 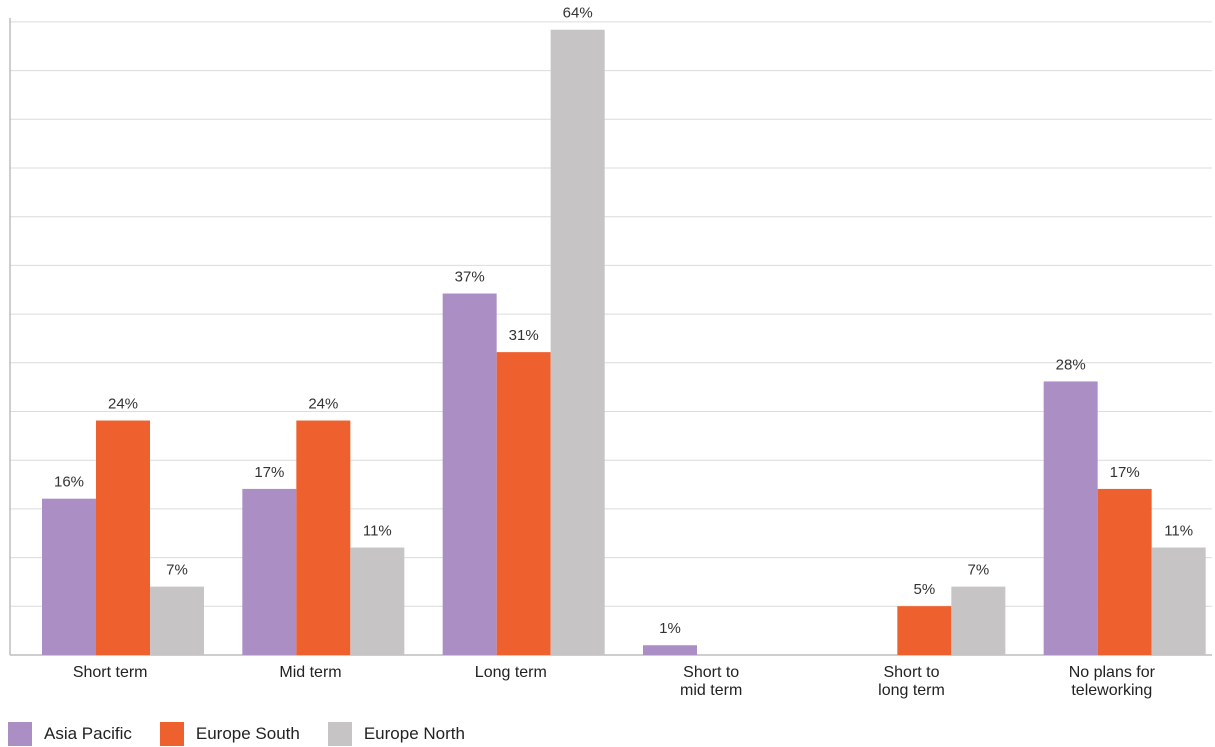 I want to click on x-tick-label: Short term, so click(x=110, y=672).